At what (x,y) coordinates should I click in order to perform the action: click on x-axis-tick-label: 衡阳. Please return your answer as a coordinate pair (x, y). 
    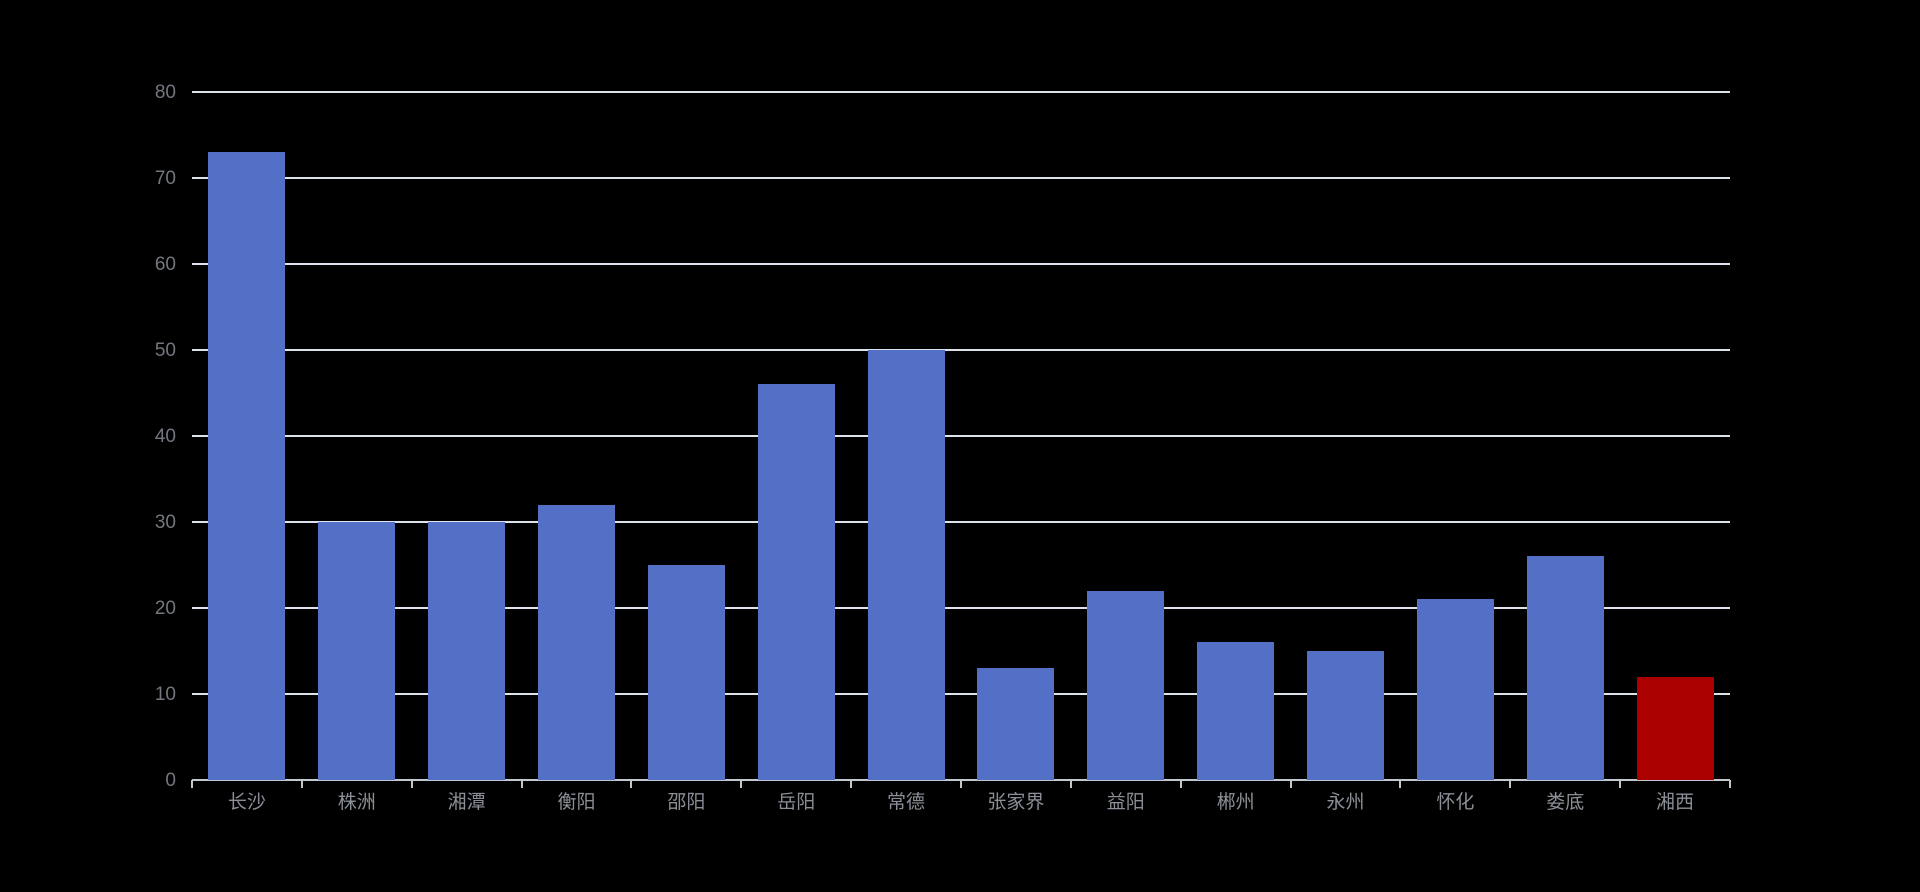
    Looking at the image, I should click on (576, 802).